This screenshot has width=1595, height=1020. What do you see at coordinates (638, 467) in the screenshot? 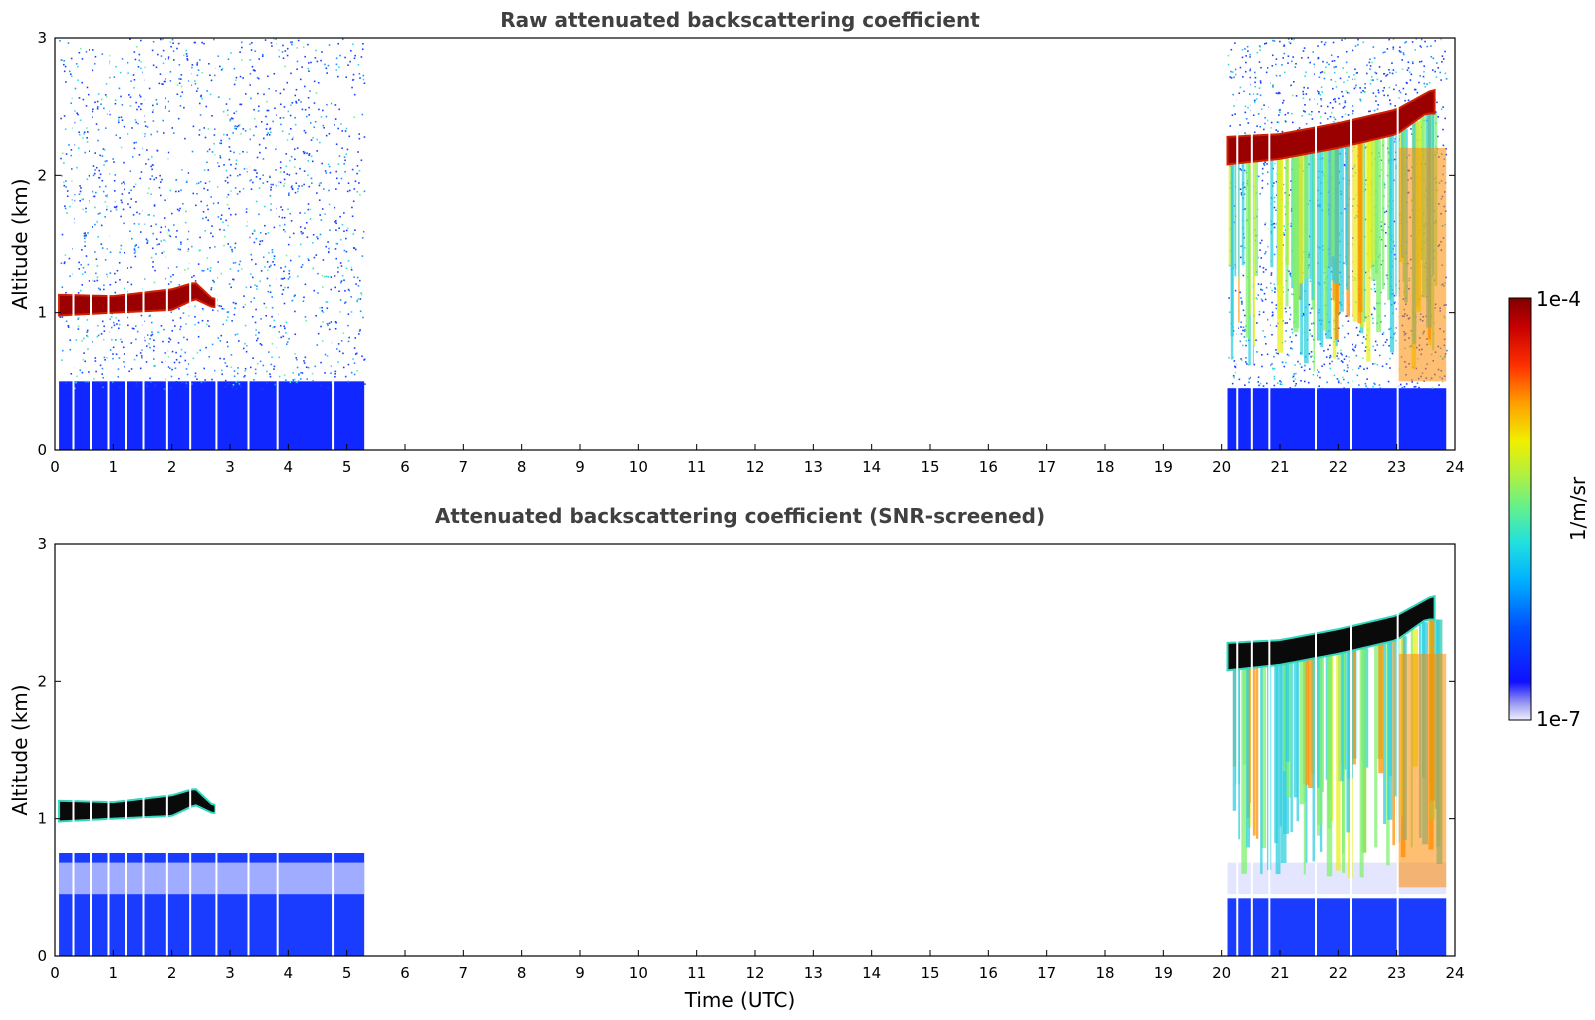
I see `x-tick-label: 10` at bounding box center [638, 467].